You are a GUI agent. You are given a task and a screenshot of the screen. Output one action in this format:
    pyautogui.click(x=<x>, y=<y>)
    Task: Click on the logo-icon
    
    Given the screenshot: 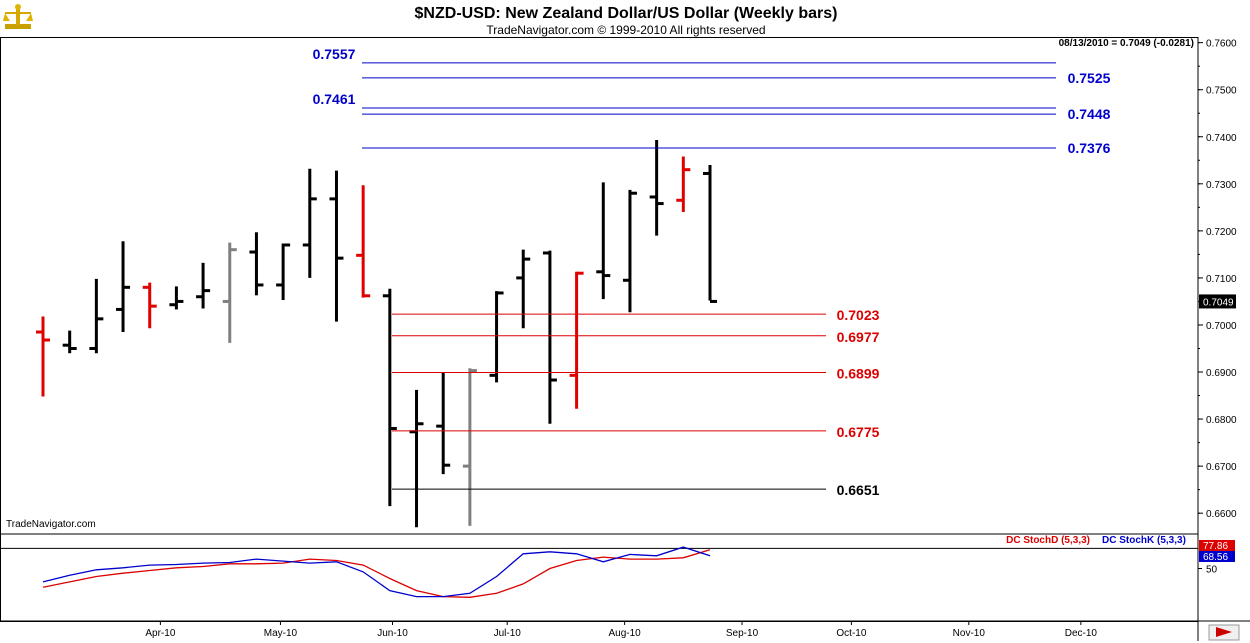 What is the action you would take?
    pyautogui.click(x=18, y=16)
    